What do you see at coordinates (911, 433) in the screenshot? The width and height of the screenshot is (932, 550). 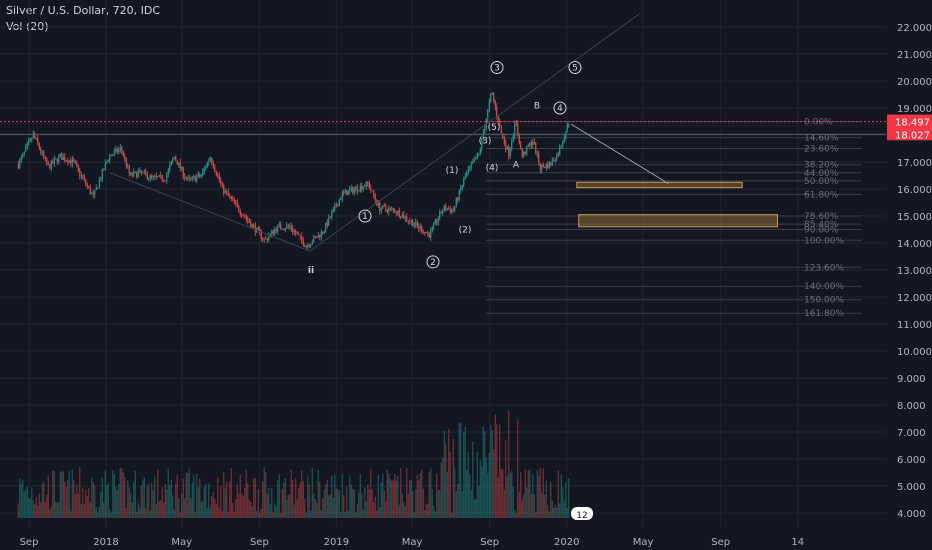 I see `y-tick-label: 7.000` at bounding box center [911, 433].